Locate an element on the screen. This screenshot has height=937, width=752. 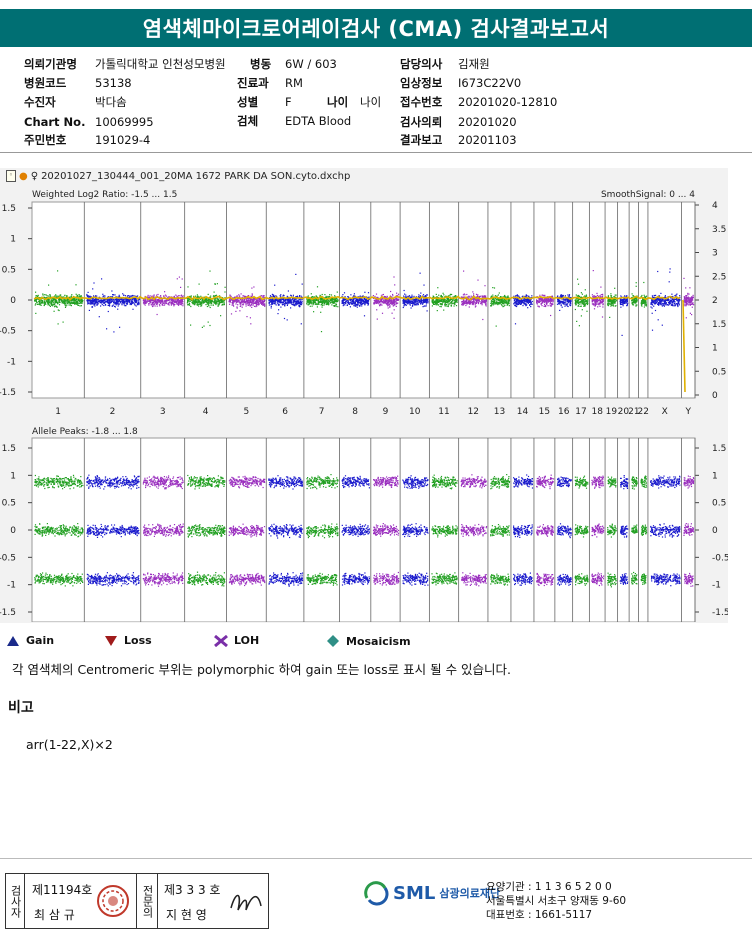
bottom-left-tick: 0.5 is located at coordinates (9, 504).